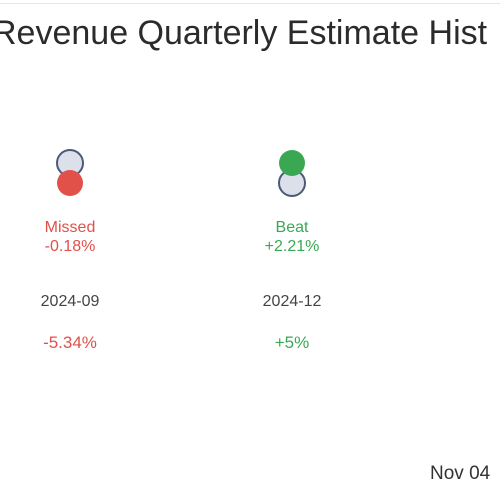 Image resolution: width=500 pixels, height=500 pixels. What do you see at coordinates (292, 342) in the screenshot?
I see `change-label-2024-12: +5%` at bounding box center [292, 342].